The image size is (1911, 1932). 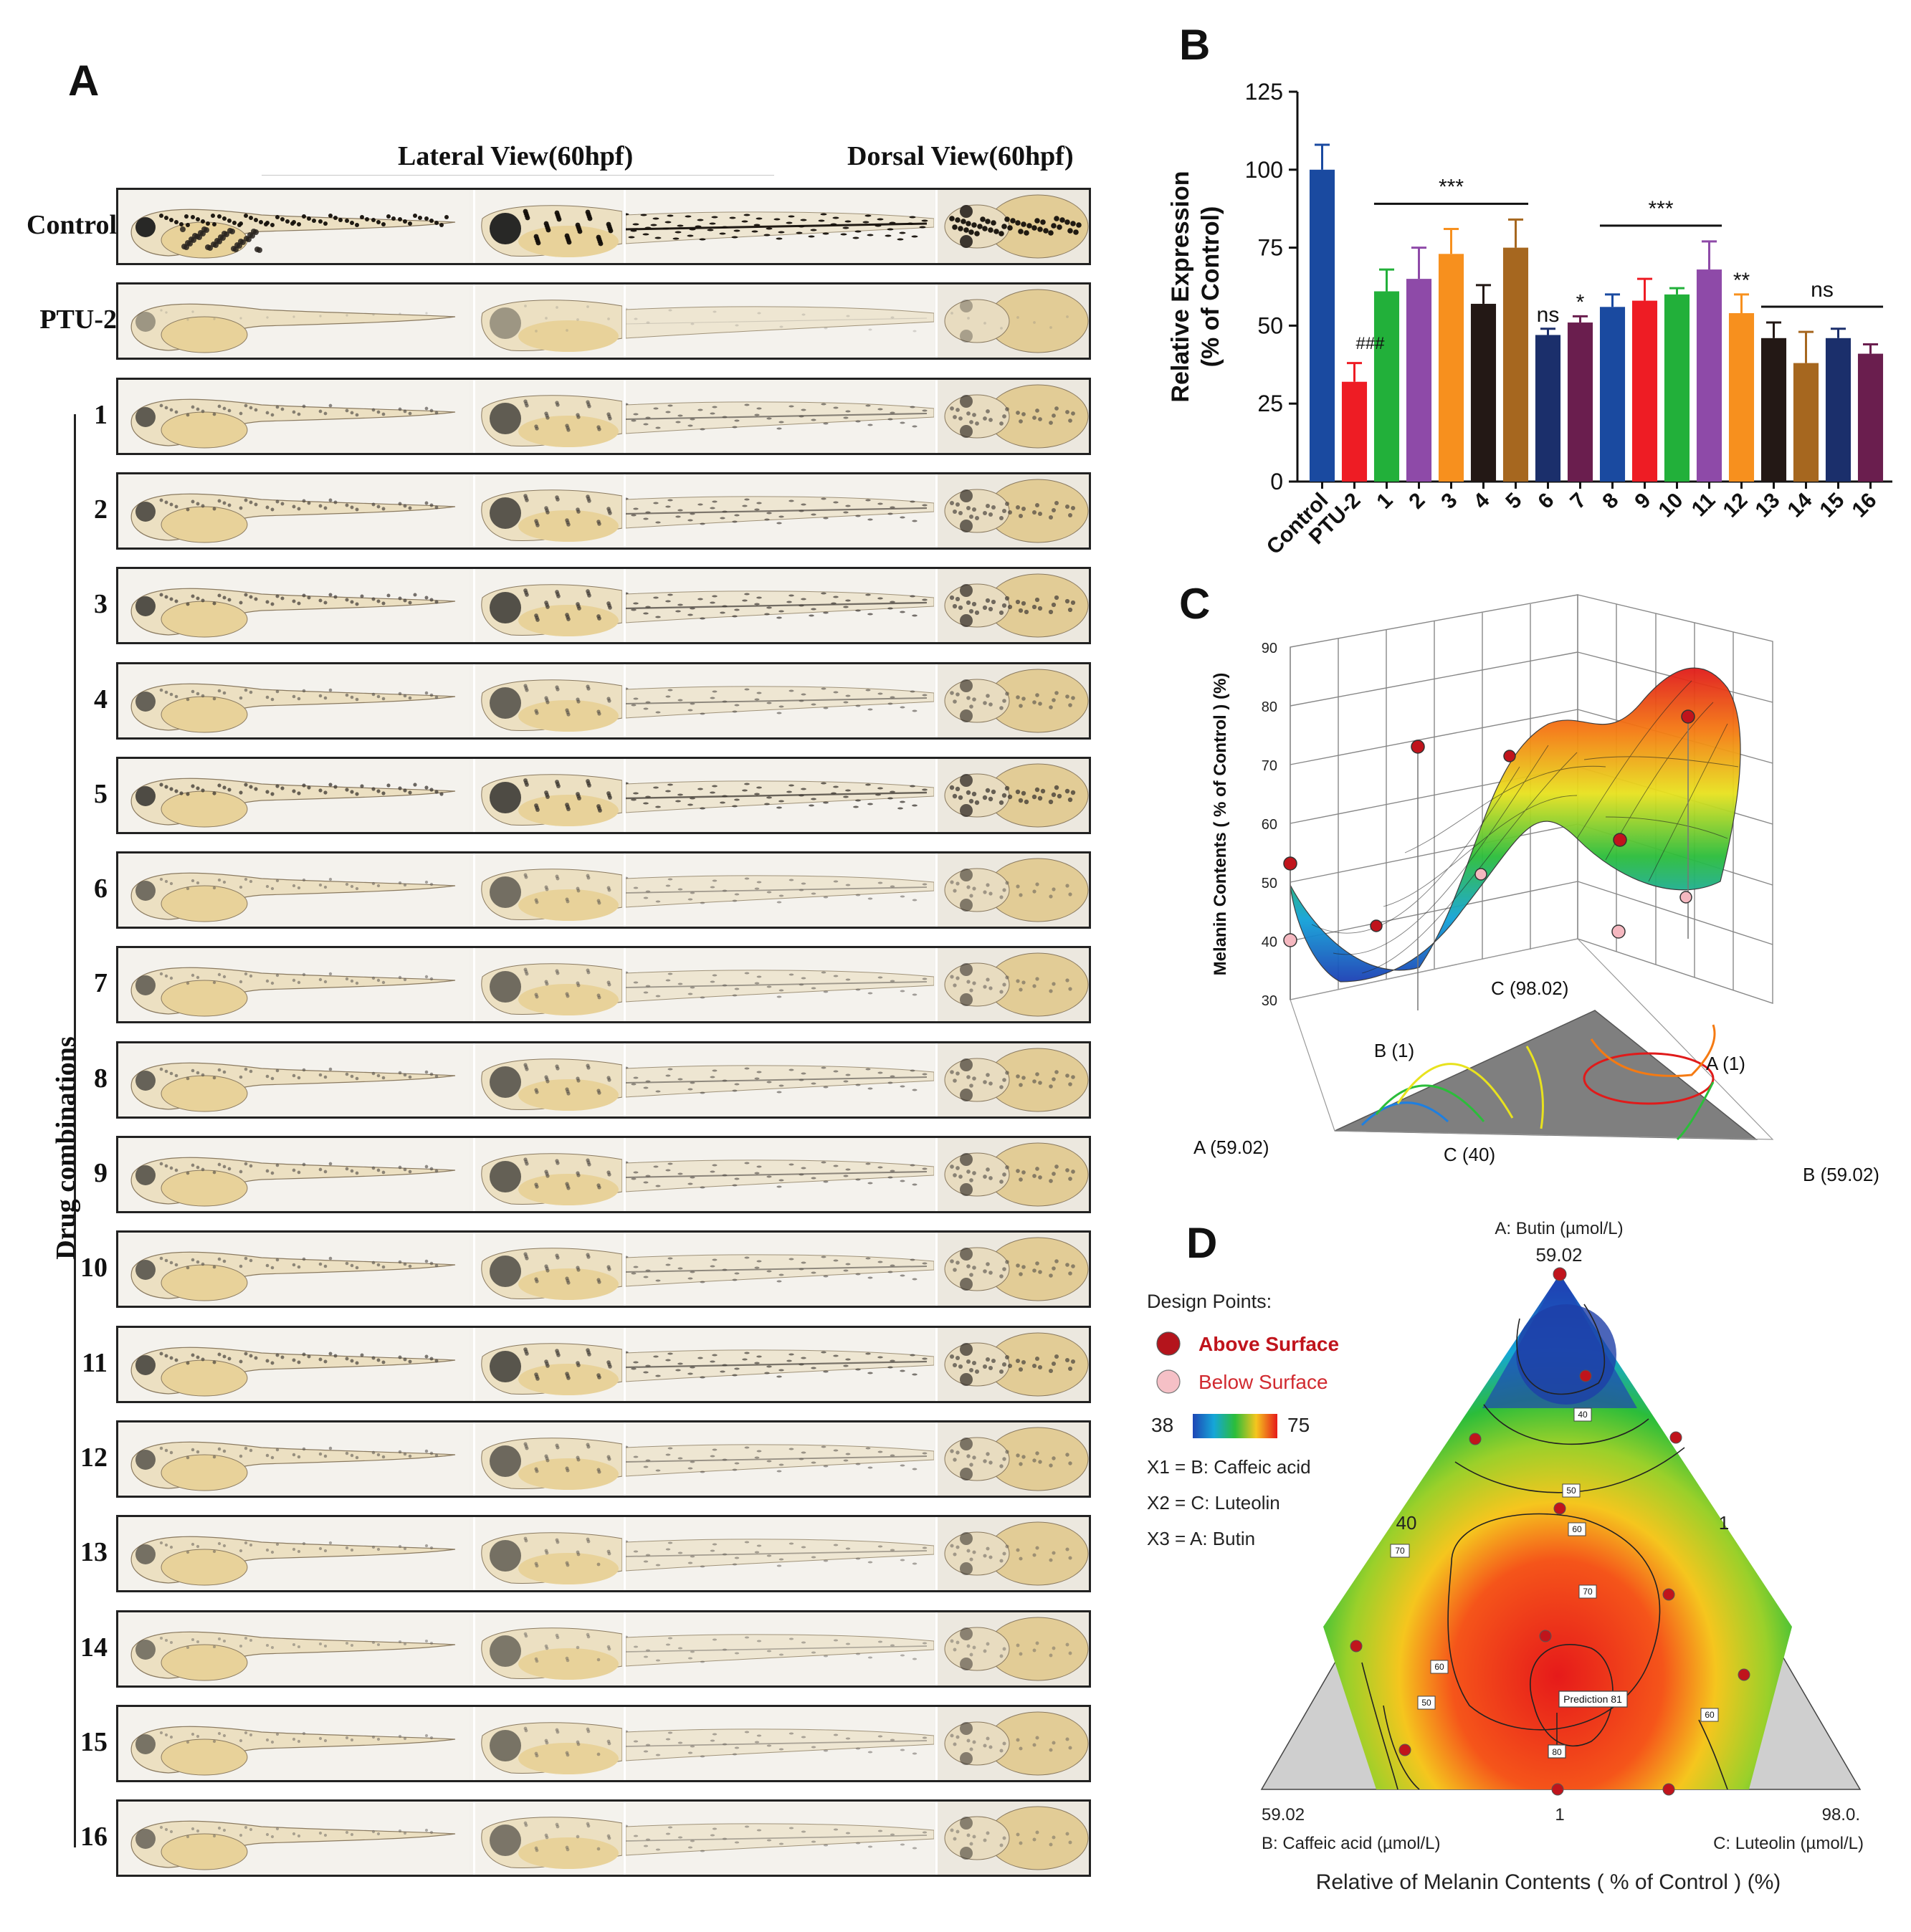 What do you see at coordinates (1800, 505) in the screenshot?
I see `b-x-tick-label: 14` at bounding box center [1800, 505].